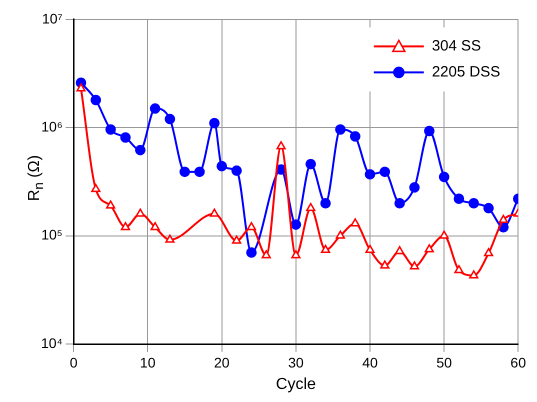 The width and height of the screenshot is (537, 402). I want to click on x-tick-label: 20, so click(222, 362).